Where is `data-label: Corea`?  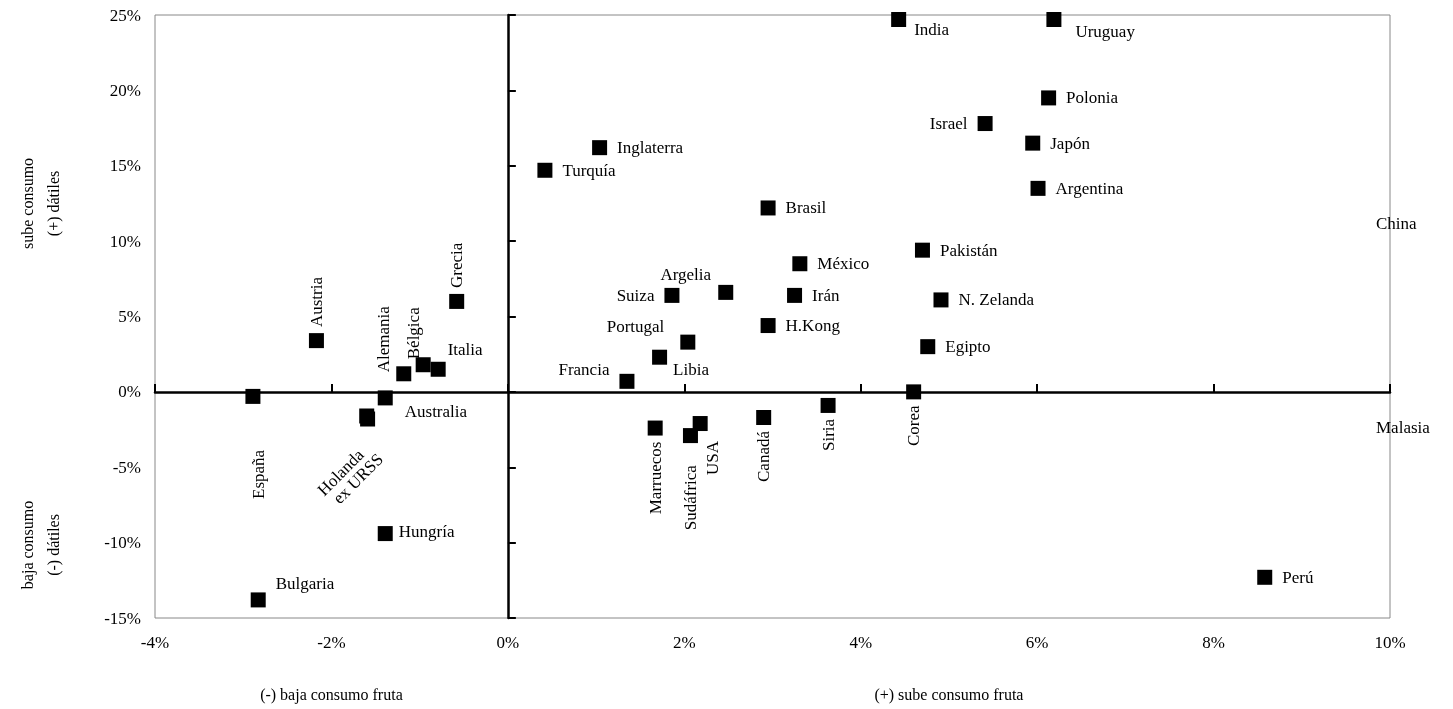 data-label: Corea is located at coordinates (914, 425).